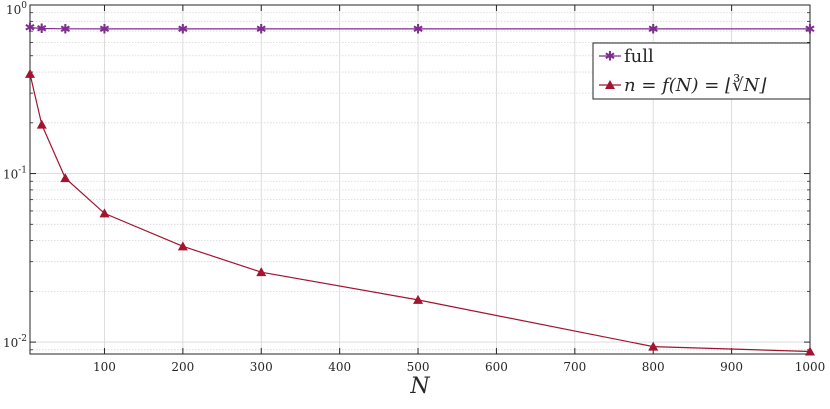 The height and width of the screenshot is (409, 830). Describe the element at coordinates (418, 367) in the screenshot. I see `x-tick-label: 500` at that location.